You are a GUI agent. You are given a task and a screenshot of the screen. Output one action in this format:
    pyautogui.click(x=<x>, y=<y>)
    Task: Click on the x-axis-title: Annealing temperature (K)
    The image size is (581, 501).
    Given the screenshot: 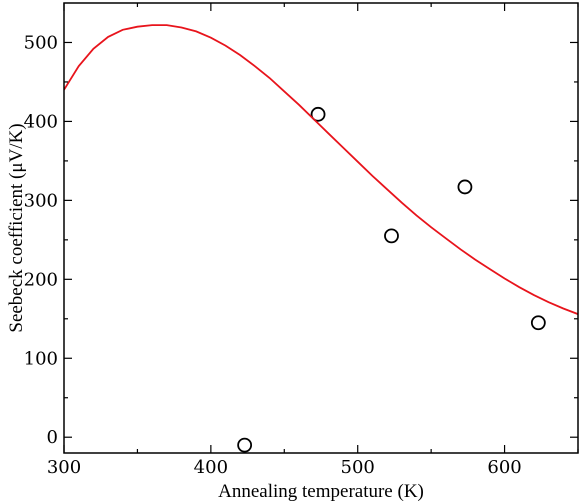 What is the action you would take?
    pyautogui.click(x=321, y=491)
    